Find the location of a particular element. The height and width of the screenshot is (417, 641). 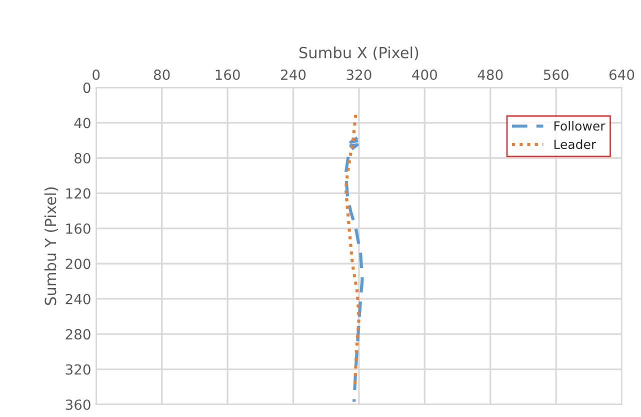

y-axis-title: Sumbu Y (Pixel) is located at coordinates (51, 246).